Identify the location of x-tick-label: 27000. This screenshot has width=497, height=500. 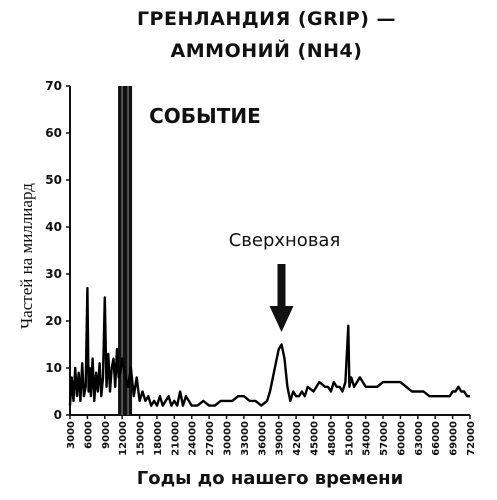
(210, 438).